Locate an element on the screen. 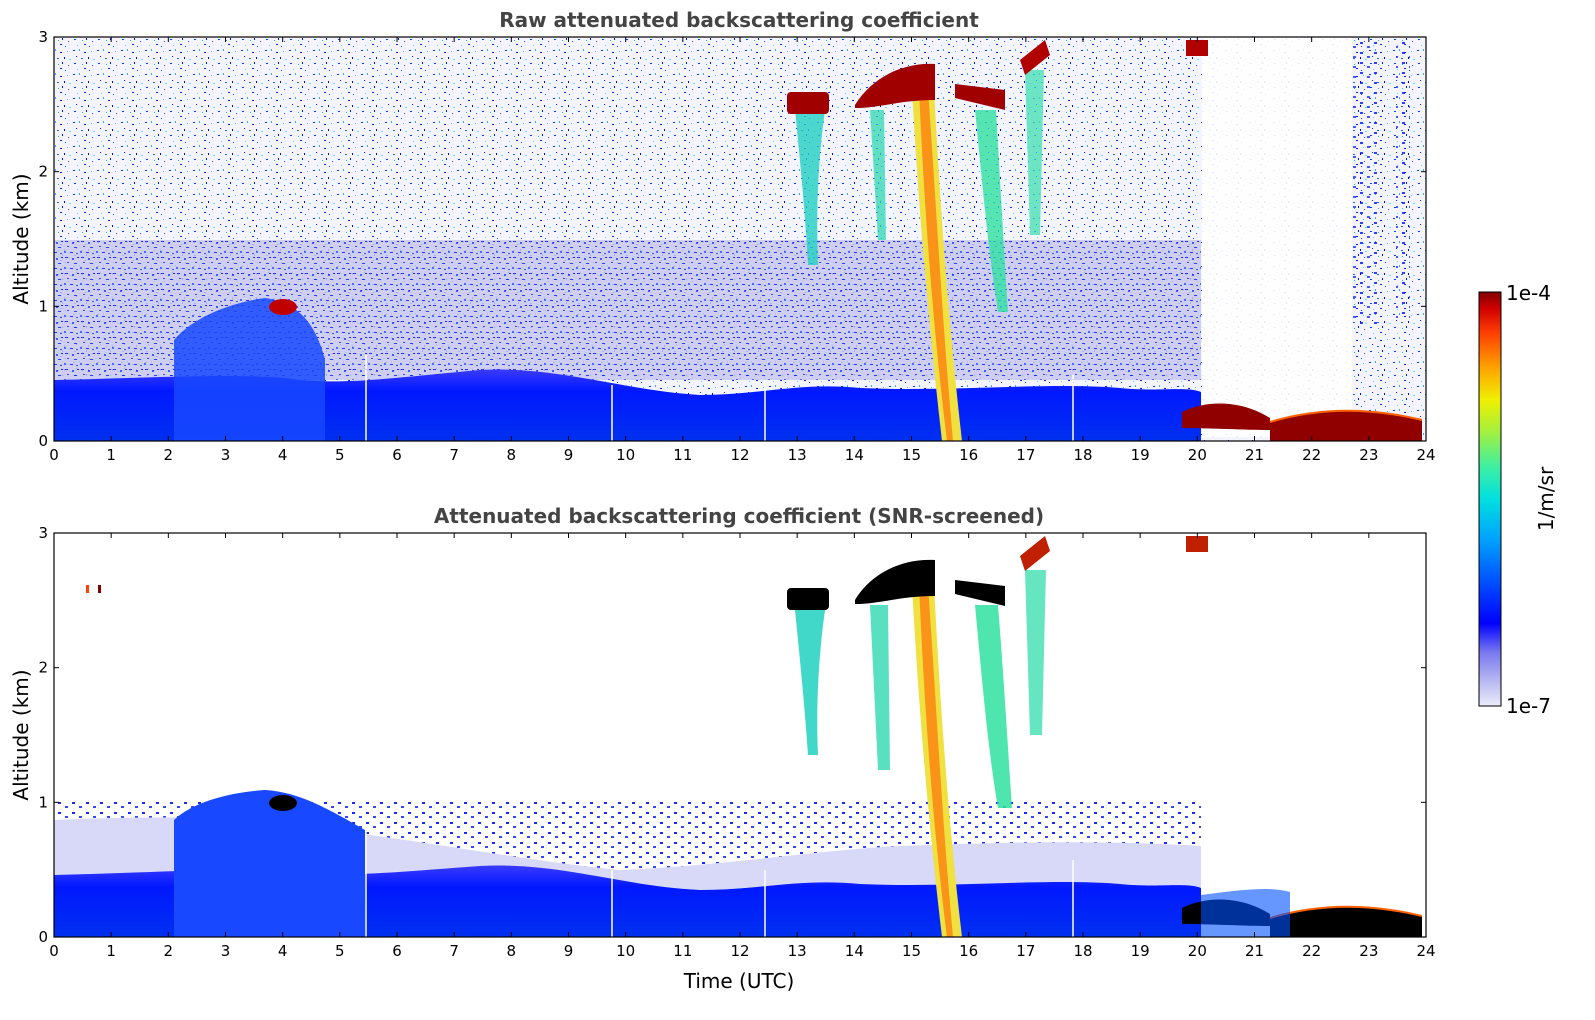 Image resolution: width=1595 pixels, height=1020 pixels. panel1-x-tick-label: 14 is located at coordinates (854, 455).